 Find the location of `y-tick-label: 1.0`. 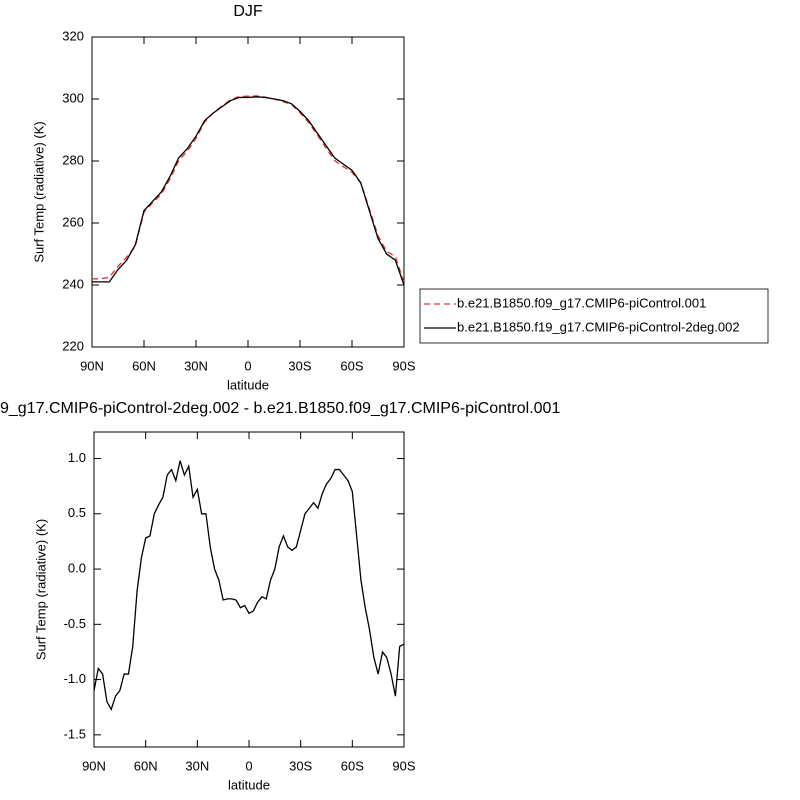

y-tick-label: 1.0 is located at coordinates (77, 457).